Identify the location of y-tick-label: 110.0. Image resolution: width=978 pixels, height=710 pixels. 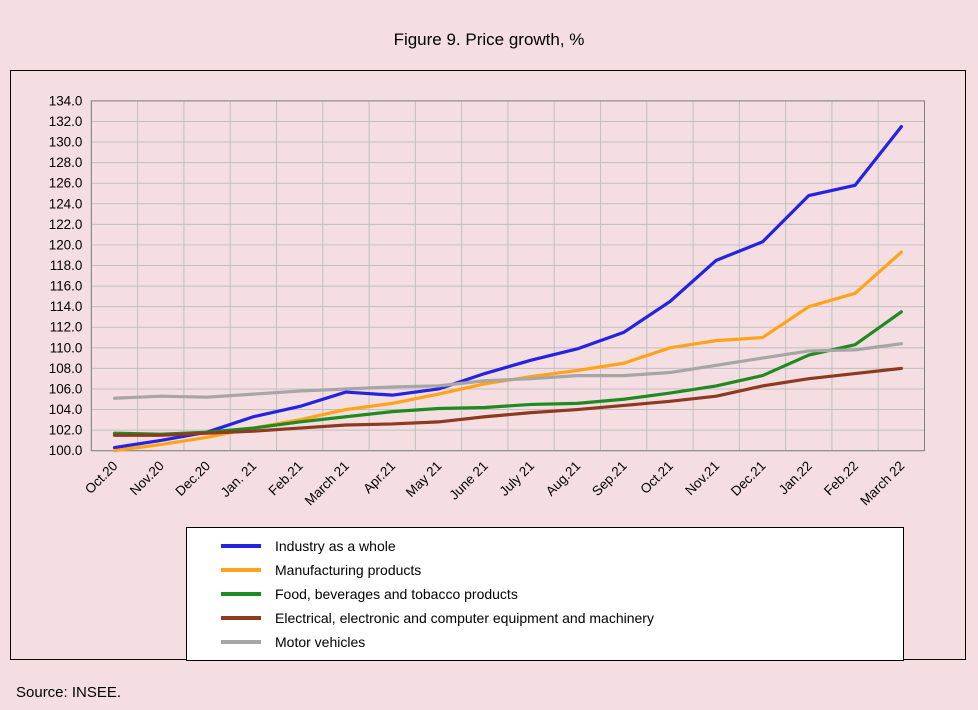
(66, 347).